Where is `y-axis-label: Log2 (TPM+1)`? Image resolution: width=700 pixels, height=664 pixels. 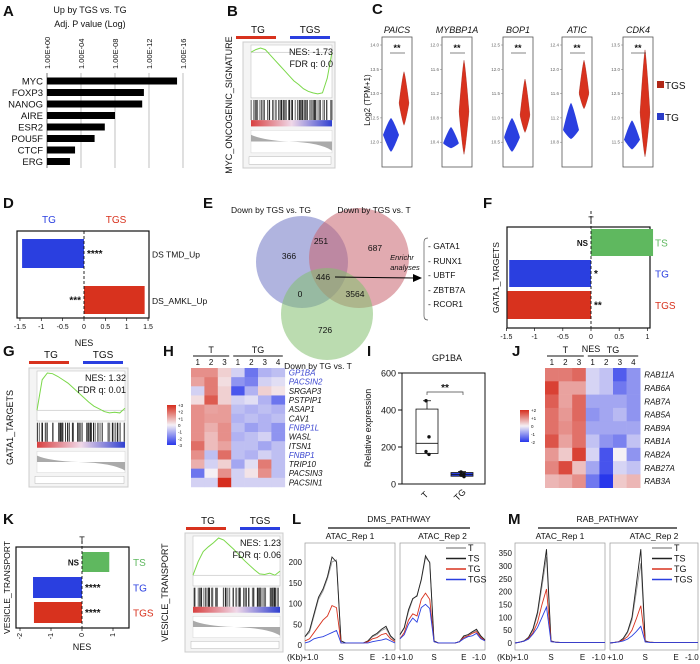 y-axis-label: Log2 (TPM+1) is located at coordinates (367, 100).